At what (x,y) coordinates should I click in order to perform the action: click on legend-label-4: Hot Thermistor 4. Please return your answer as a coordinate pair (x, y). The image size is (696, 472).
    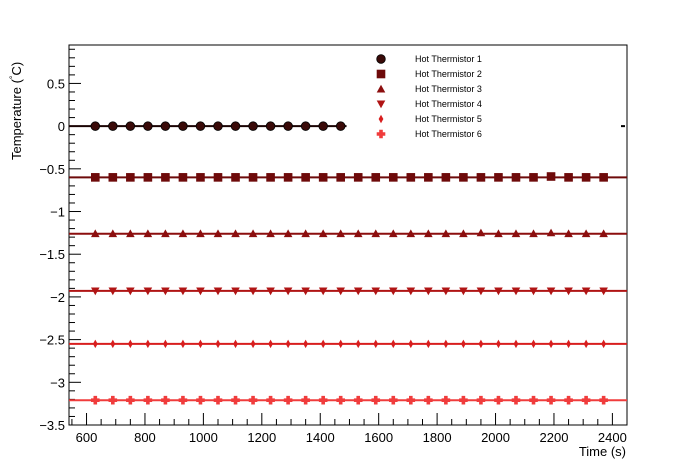
    Looking at the image, I should click on (448, 104).